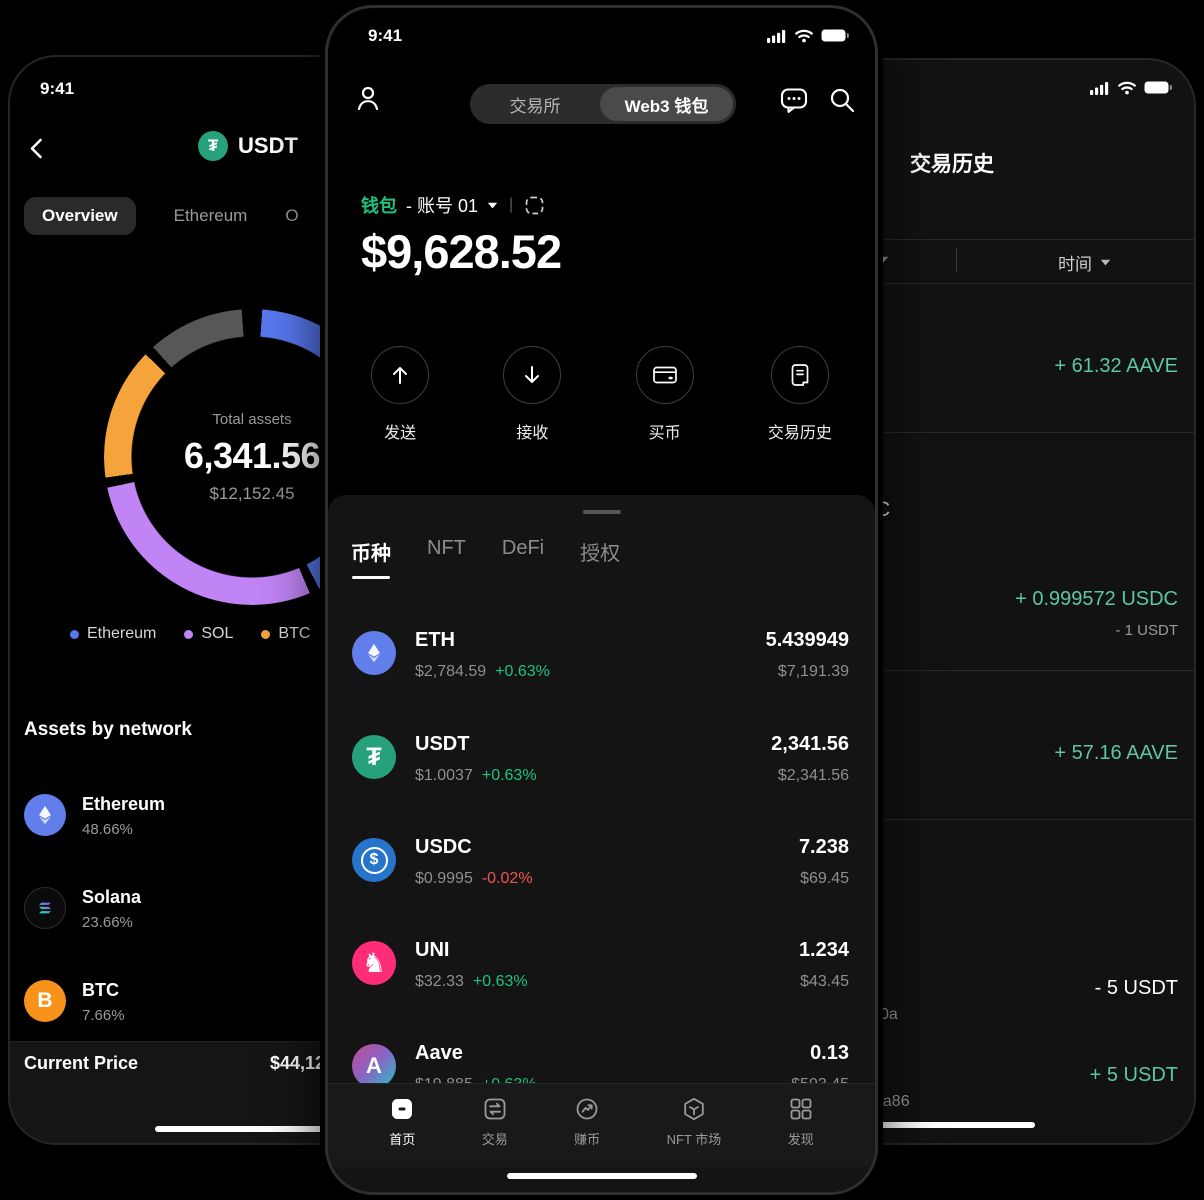  What do you see at coordinates (74, 634) in the screenshot?
I see `legend-dot-blue` at bounding box center [74, 634].